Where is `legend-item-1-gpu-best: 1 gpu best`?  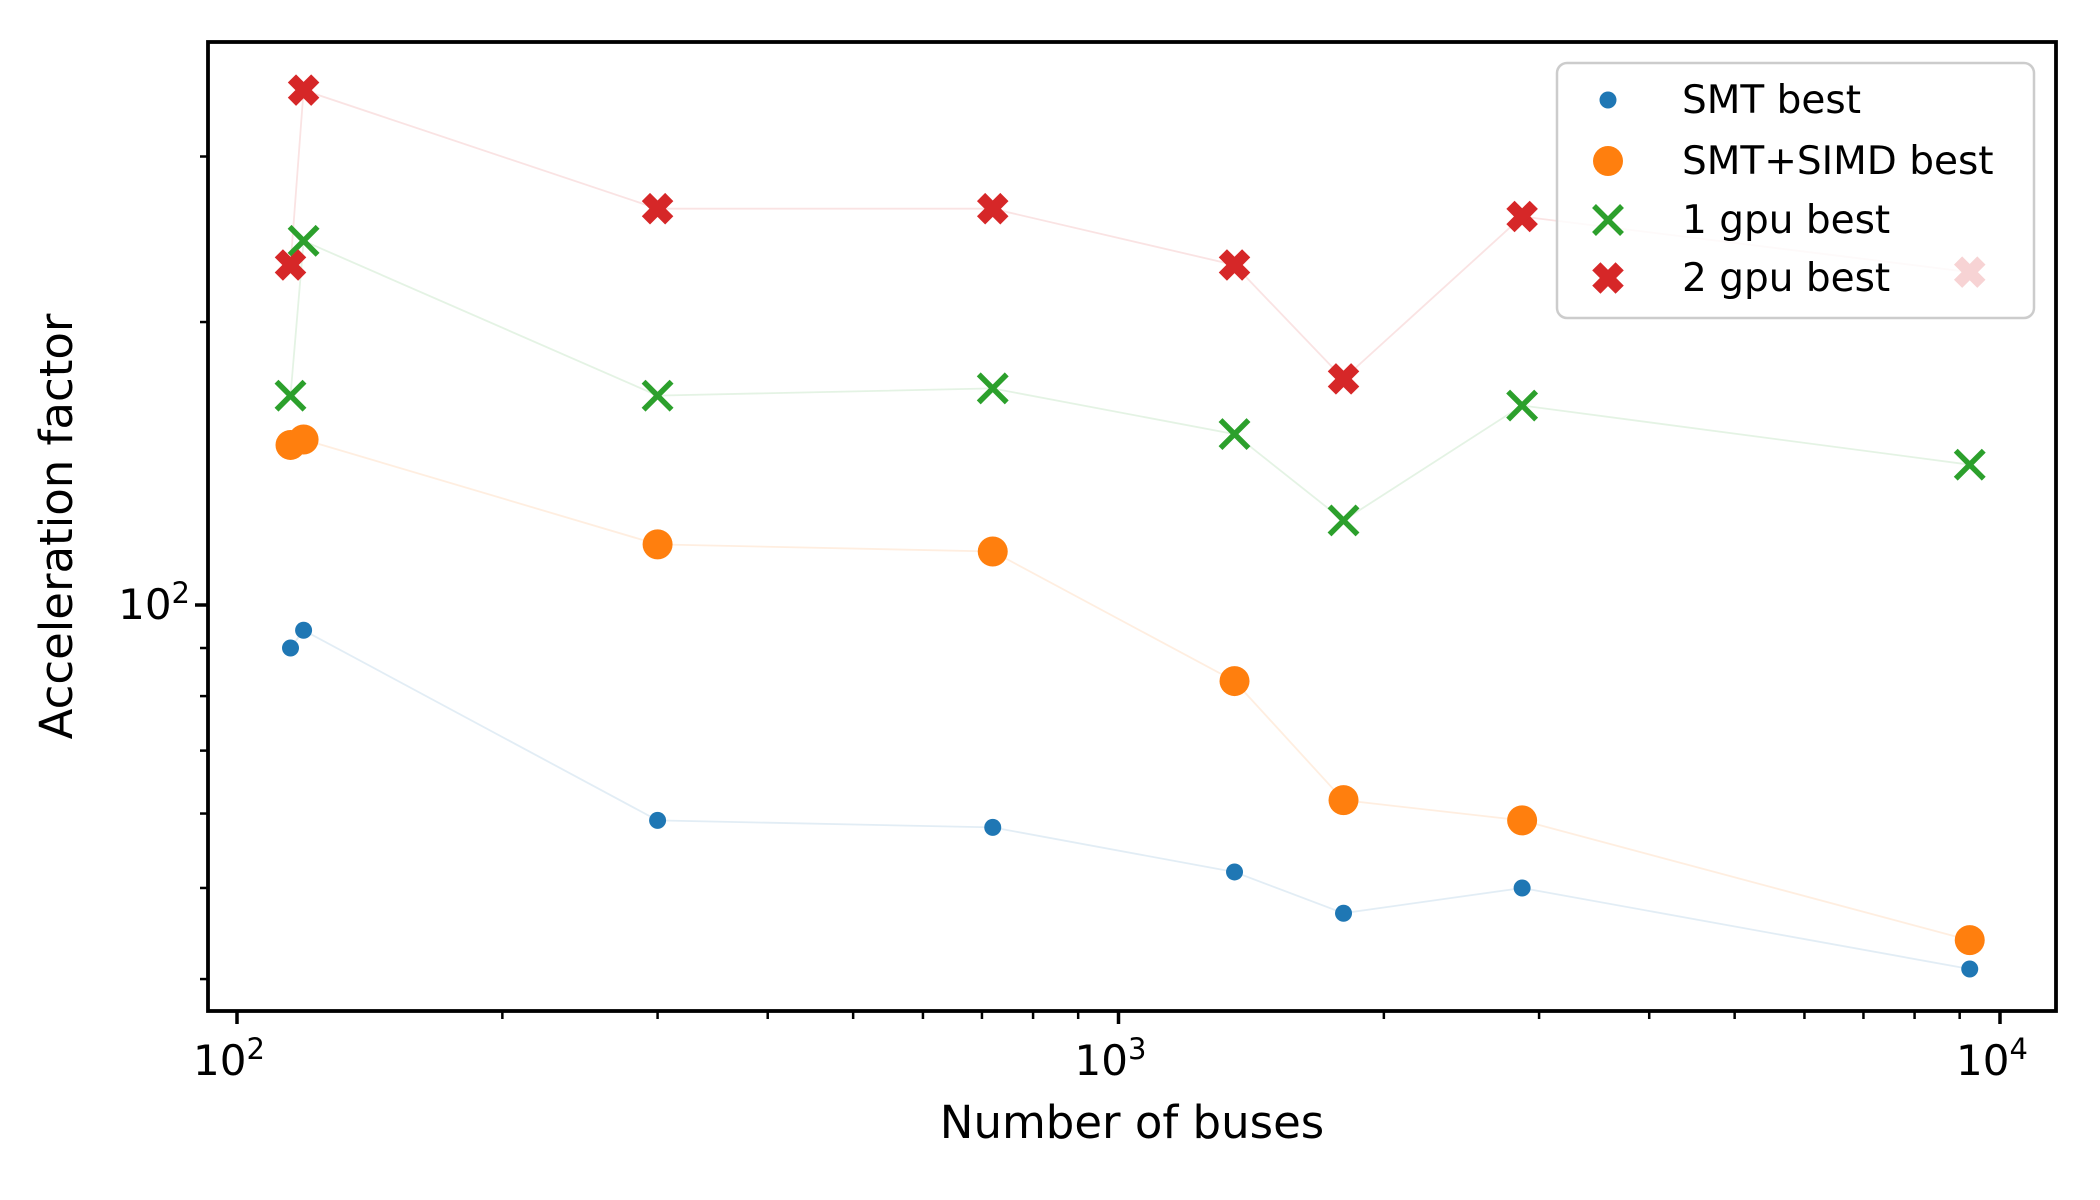 legend-item-1-gpu-best: 1 gpu best is located at coordinates (1741, 220).